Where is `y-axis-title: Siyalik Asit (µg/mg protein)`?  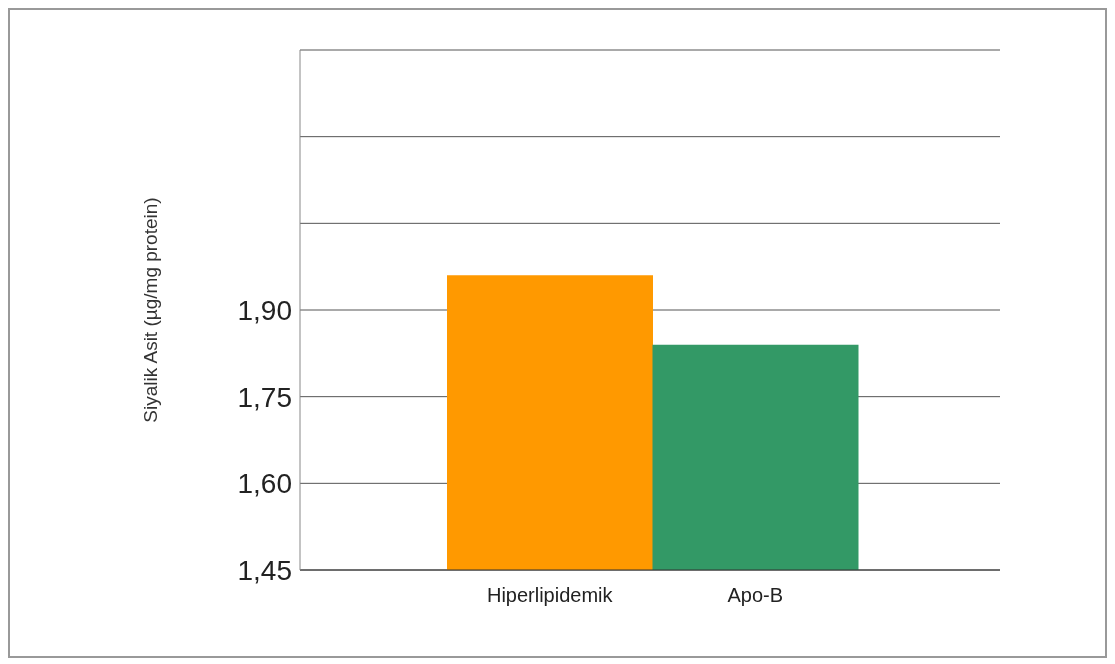 y-axis-title: Siyalik Asit (µg/mg protein) is located at coordinates (150, 310).